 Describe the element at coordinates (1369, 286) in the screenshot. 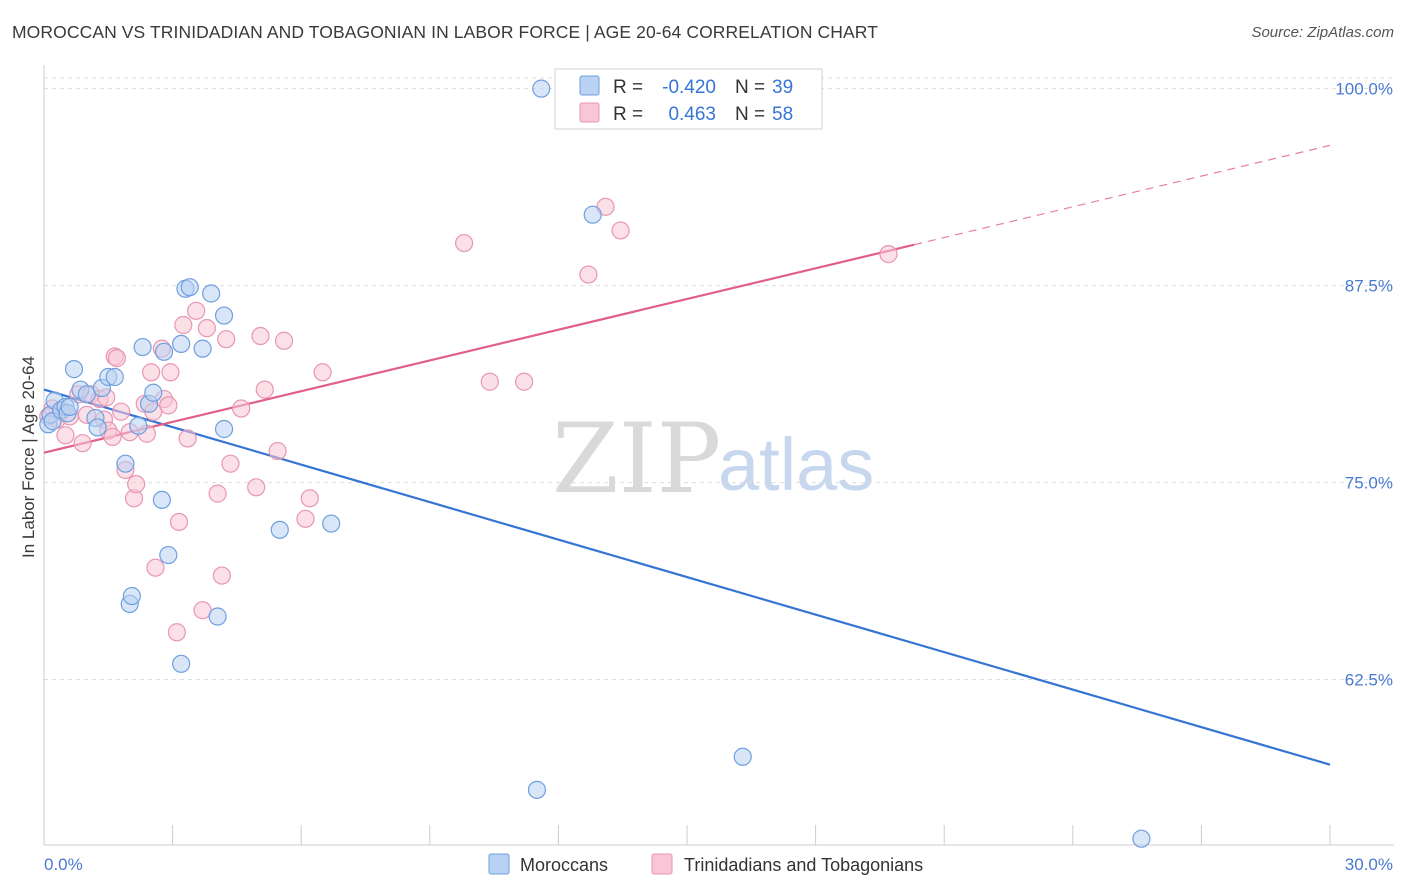

I see `y-tick-label: 87.5%` at that location.